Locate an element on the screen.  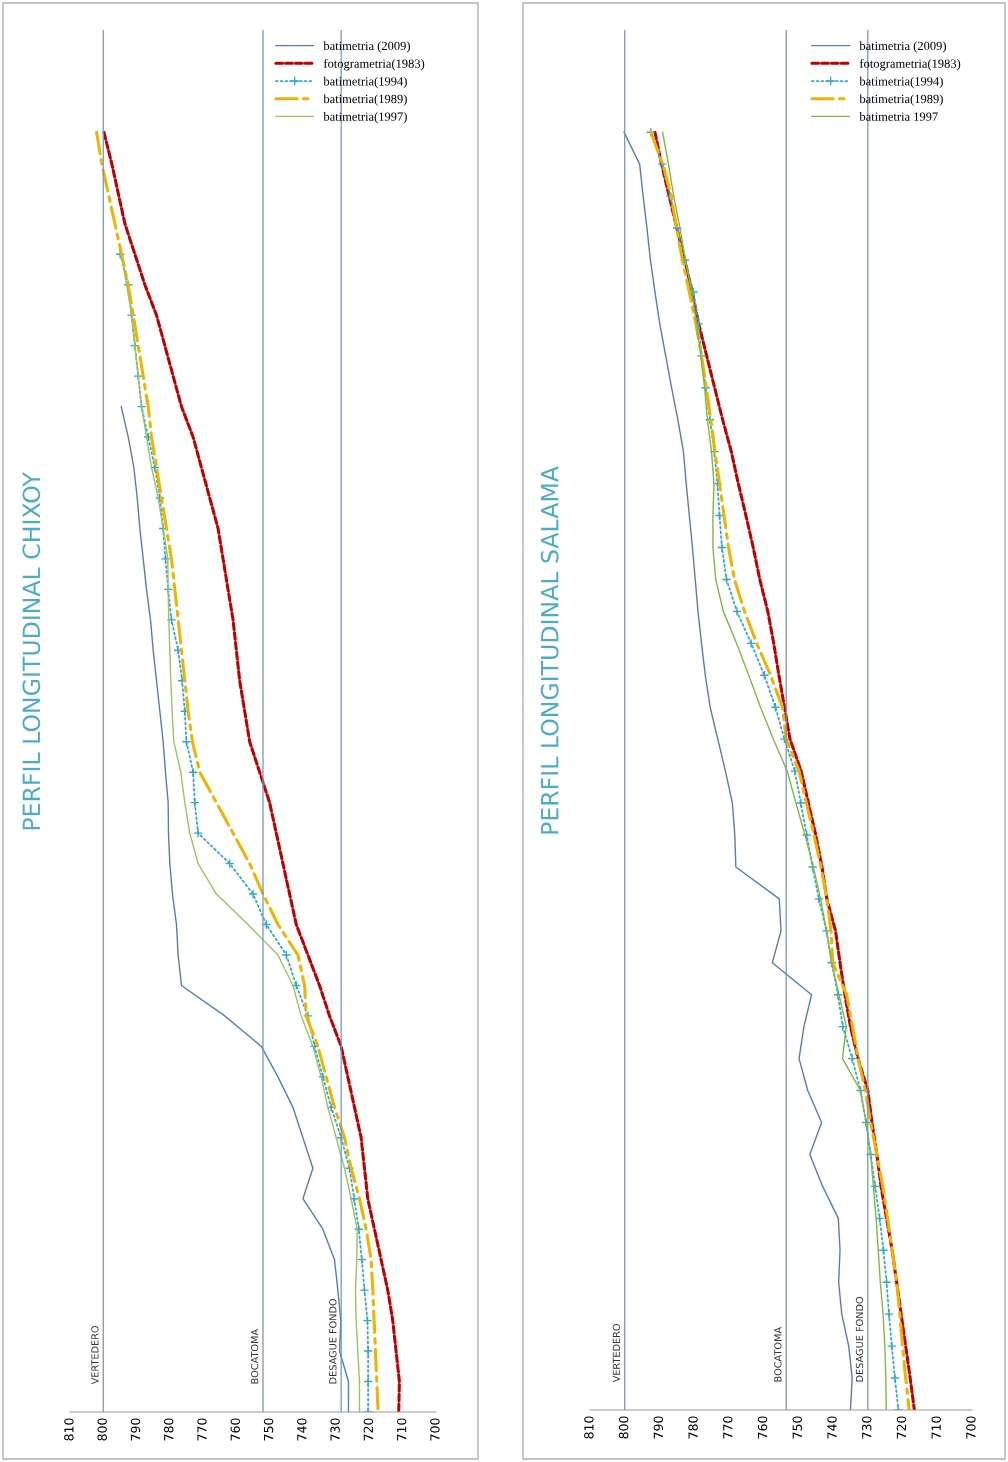
text: PERFIL LONGITUDINAL CHIXOY is located at coordinates (31, 651).